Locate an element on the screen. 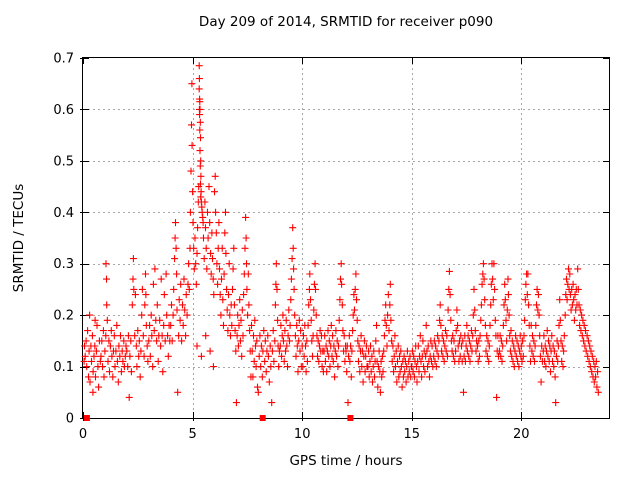 The height and width of the screenshot is (480, 640). x-tick-label: 10 is located at coordinates (302, 434).